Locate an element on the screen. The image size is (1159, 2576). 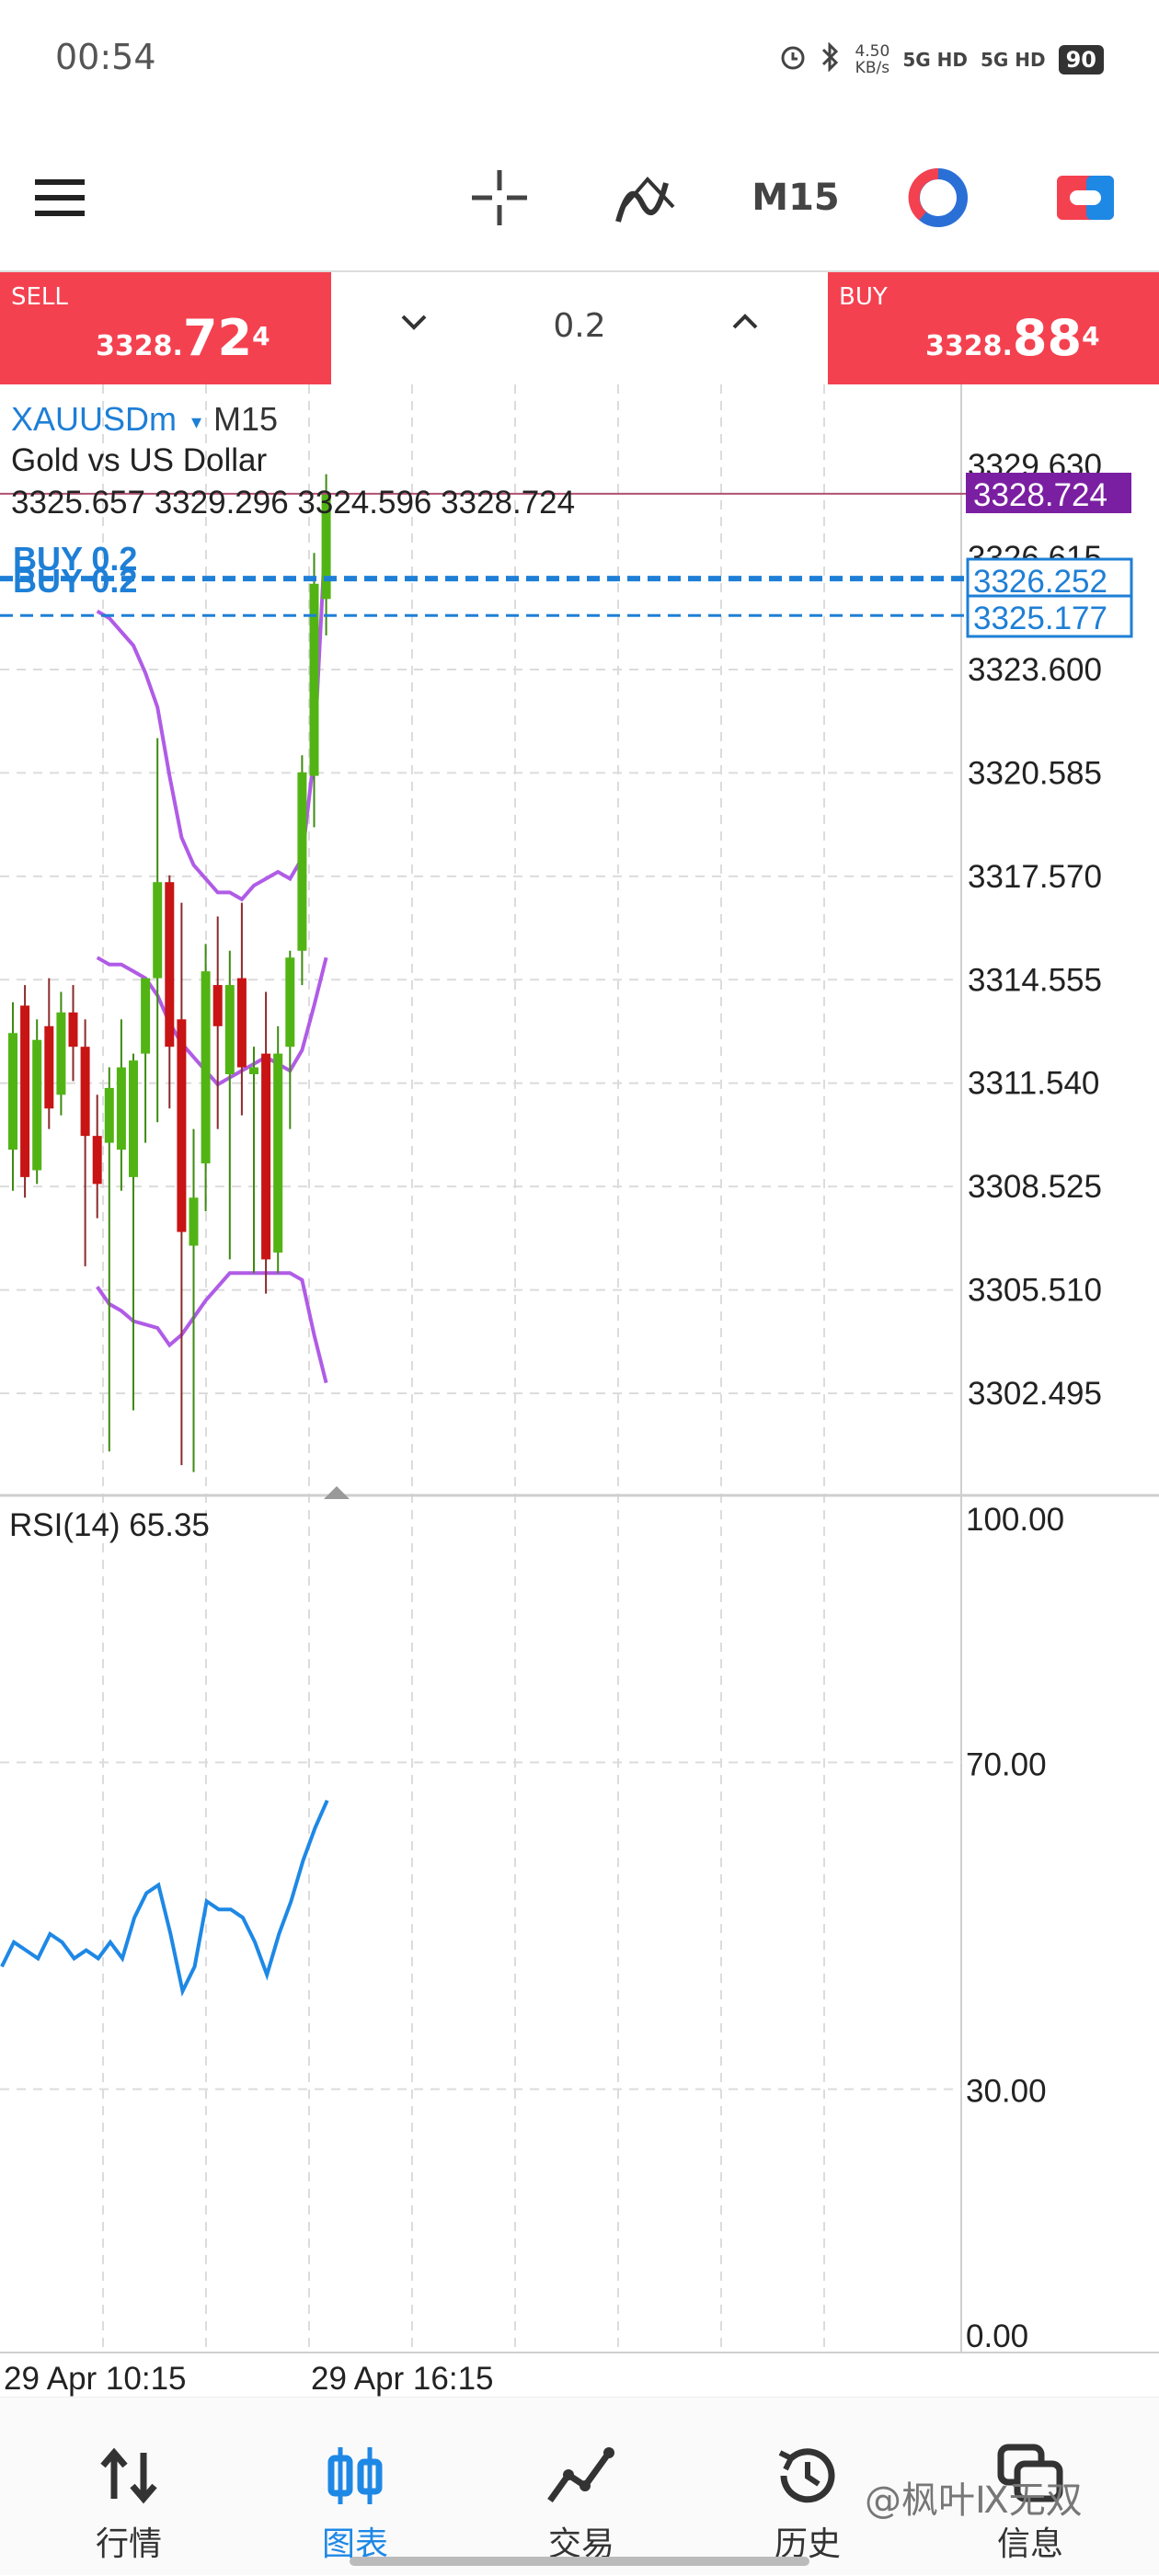
ohlc-values: 3325.657 3329.296 3324.596 3328.724 is located at coordinates (293, 503).